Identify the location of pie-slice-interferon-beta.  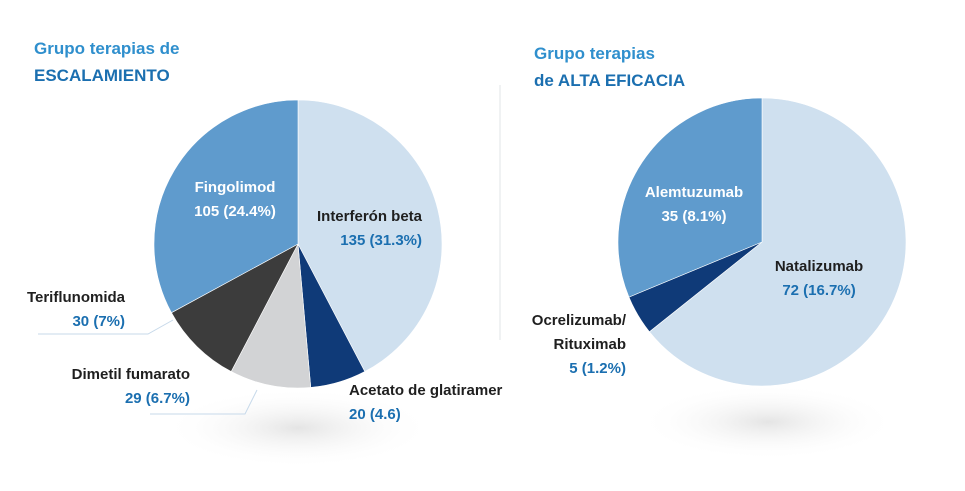
(370, 235).